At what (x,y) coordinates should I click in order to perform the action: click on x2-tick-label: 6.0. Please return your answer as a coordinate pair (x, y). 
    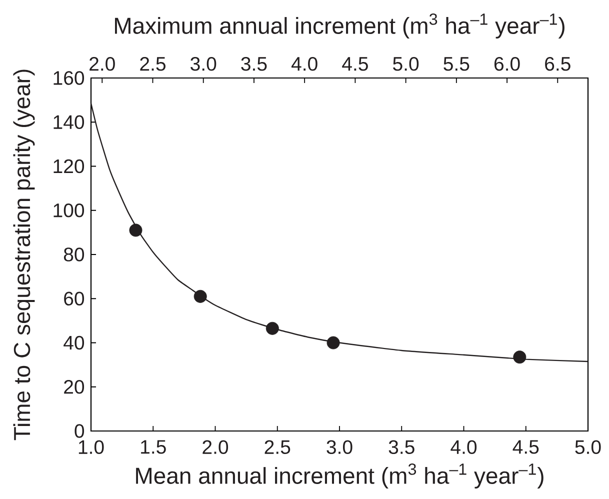
    Looking at the image, I should click on (507, 63).